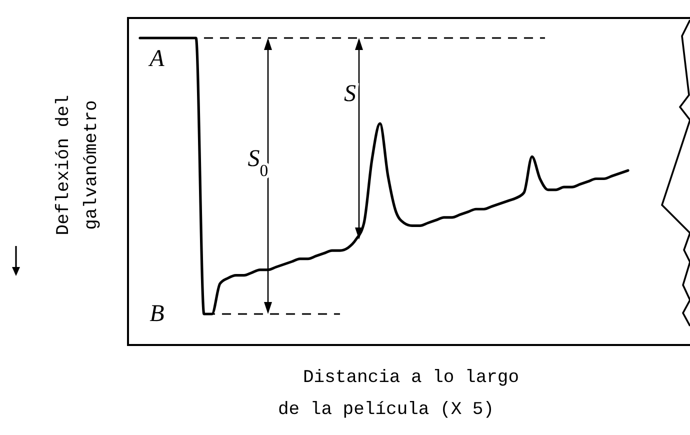 Image resolution: width=690 pixels, height=435 pixels. I want to click on y-axis-title: Deflexión del galvanómetro, so click(78, 165).